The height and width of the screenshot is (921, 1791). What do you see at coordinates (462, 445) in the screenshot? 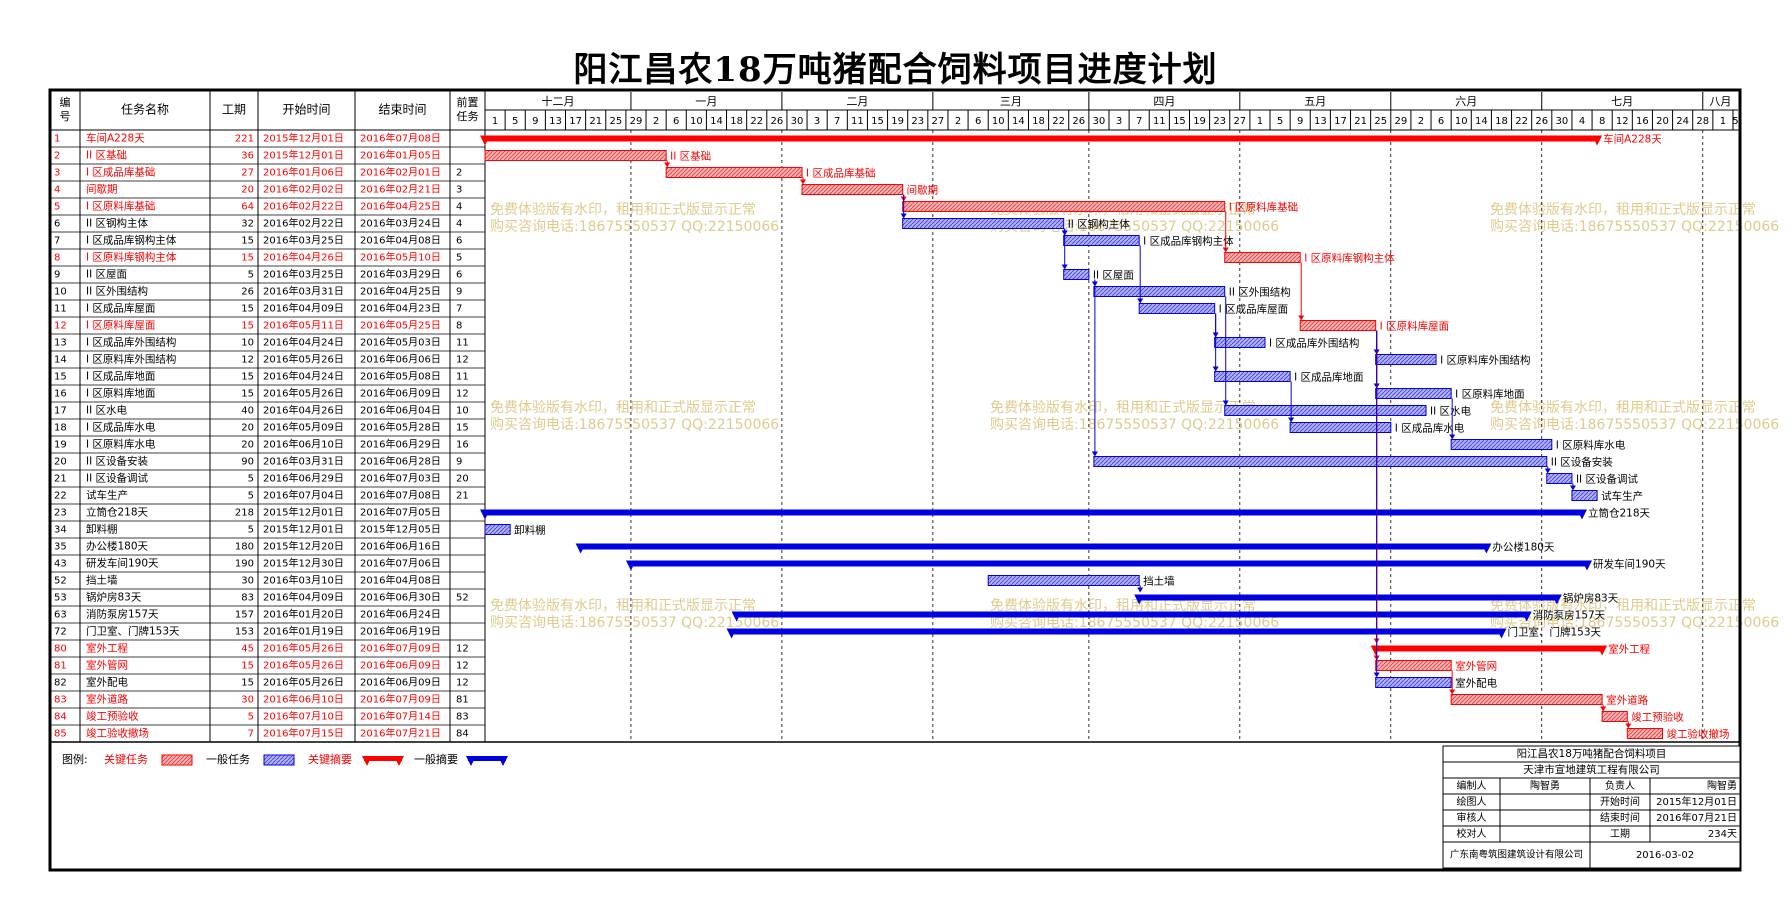
I see `task-predecessor: 16` at bounding box center [462, 445].